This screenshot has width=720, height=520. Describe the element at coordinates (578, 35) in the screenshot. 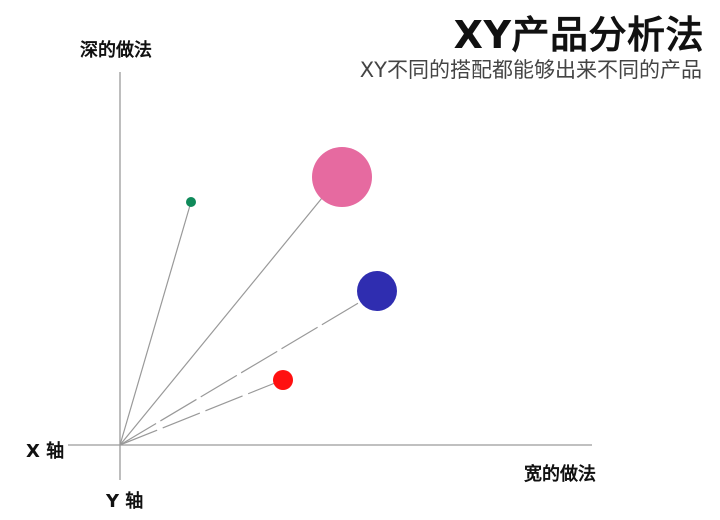

I see `page-title: XY产品分析法` at that location.